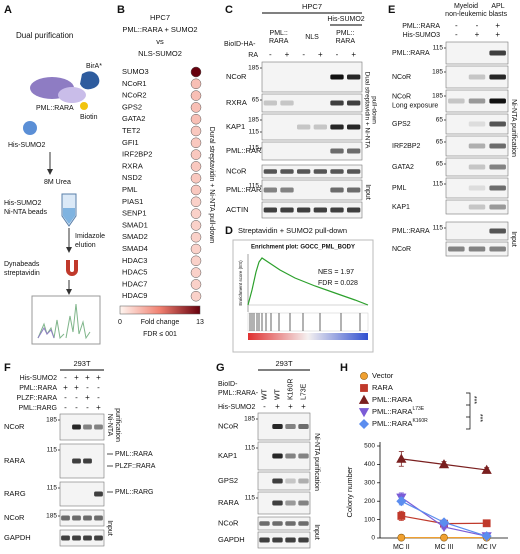 The height and width of the screenshot is (554, 520). I want to click on bira-shape, so click(90, 80).